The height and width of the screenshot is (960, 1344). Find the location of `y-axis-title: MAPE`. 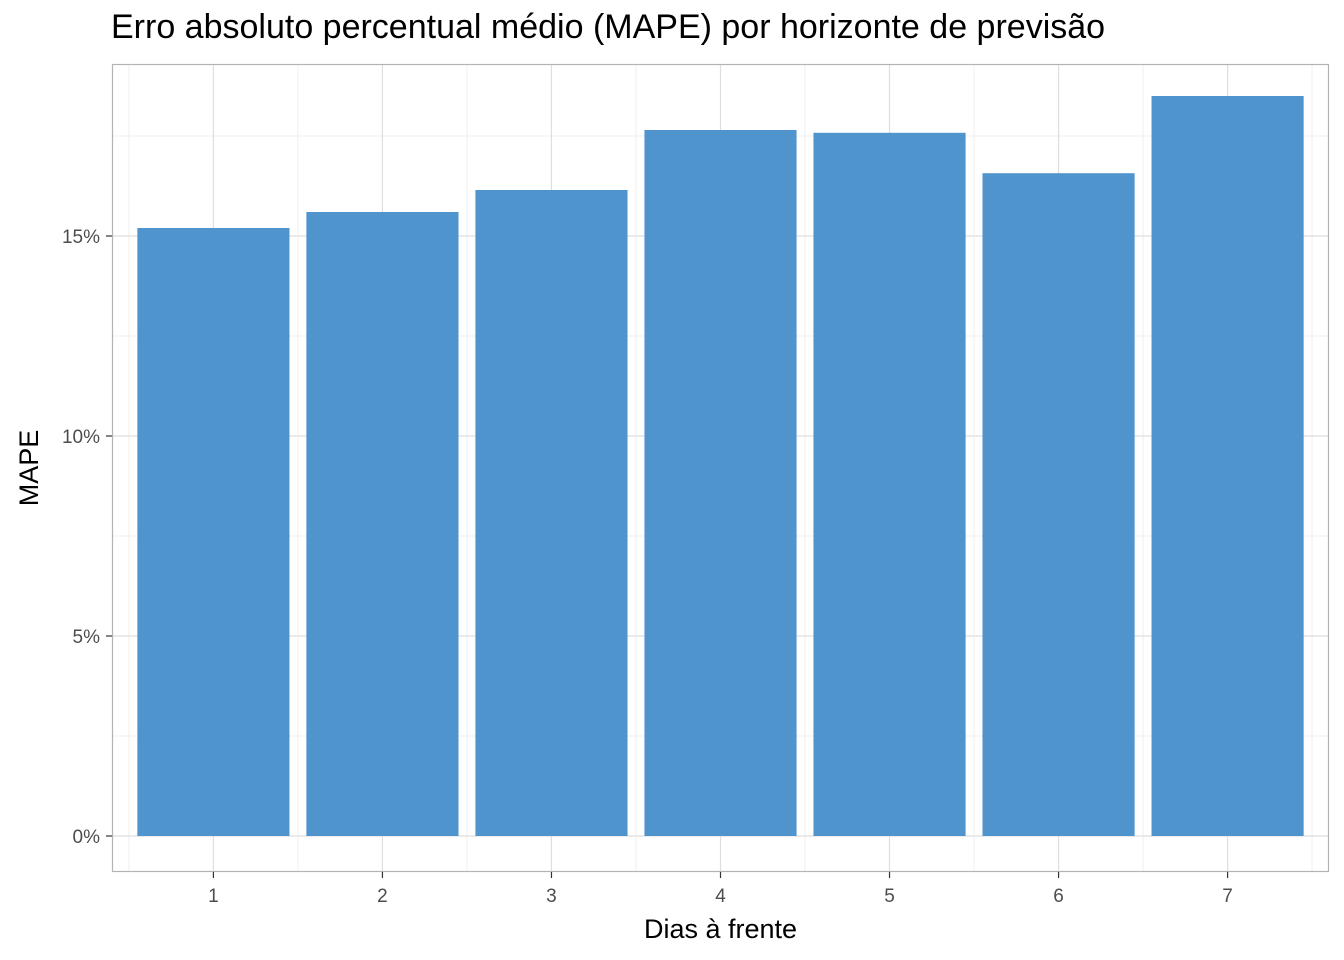

y-axis-title: MAPE is located at coordinates (29, 468).